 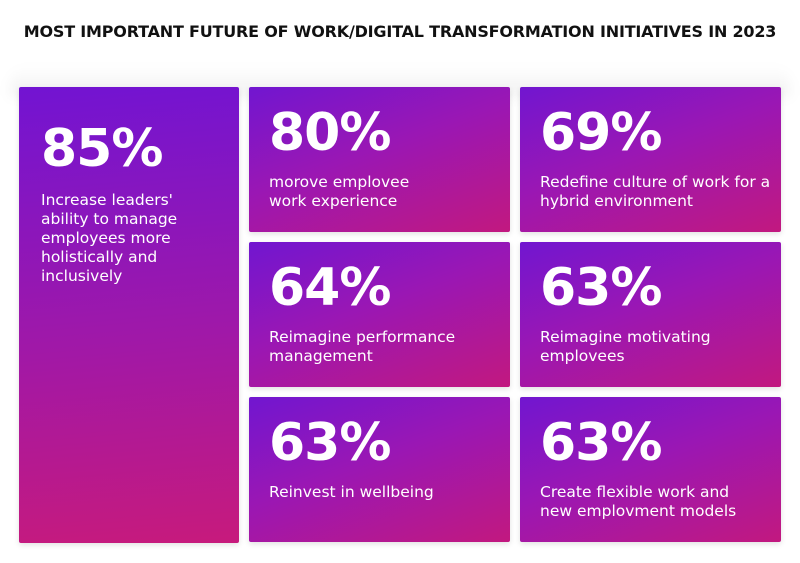 I want to click on stat-card-2: 80% morove emplovee work experience, so click(x=379, y=159).